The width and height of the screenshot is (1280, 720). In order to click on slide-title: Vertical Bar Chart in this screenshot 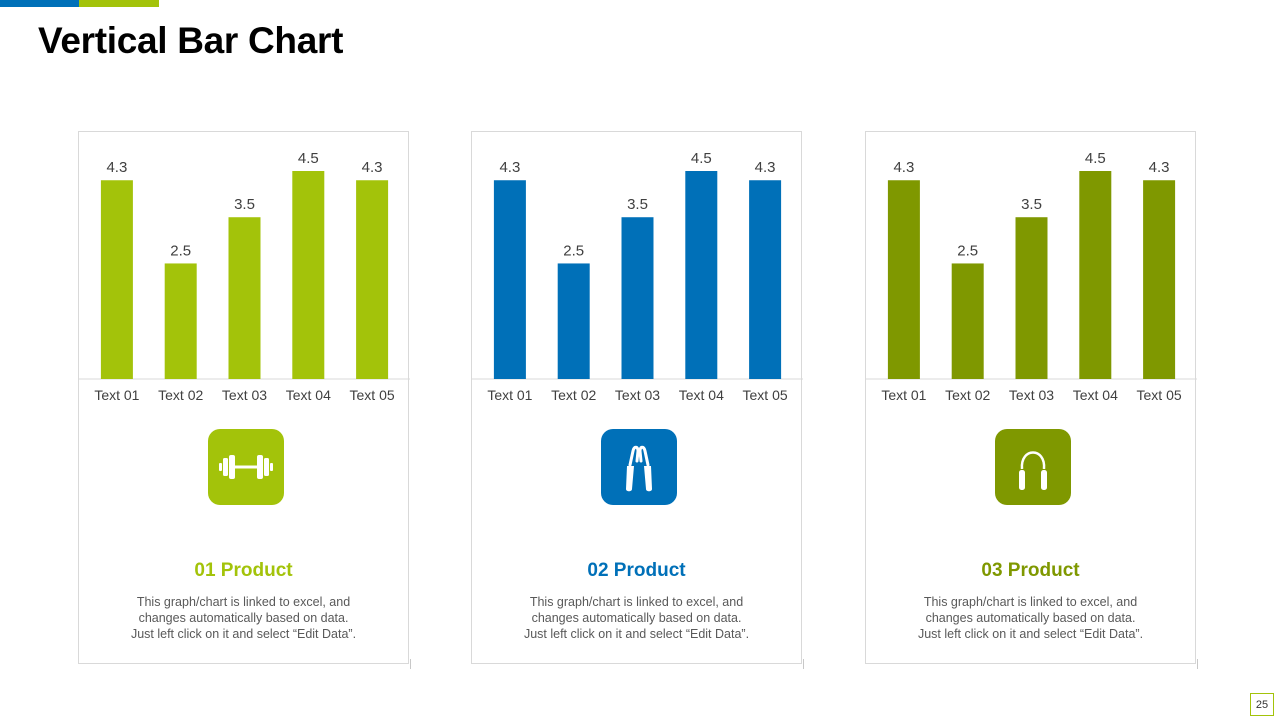, I will do `click(191, 40)`.